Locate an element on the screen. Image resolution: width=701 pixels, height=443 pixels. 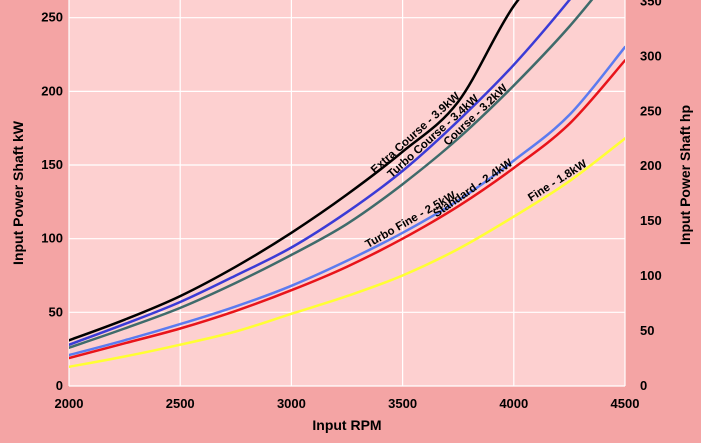
x-tick-label: 2500 is located at coordinates (180, 403).